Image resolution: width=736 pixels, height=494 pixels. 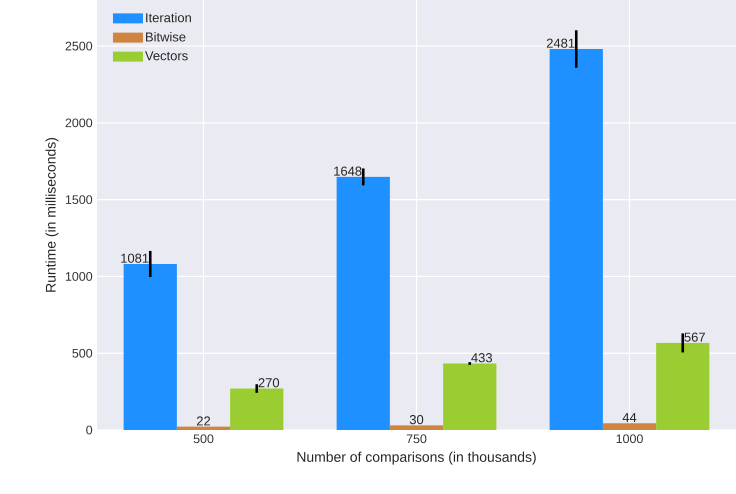 I want to click on y-tick-label: 0, so click(x=89, y=430).